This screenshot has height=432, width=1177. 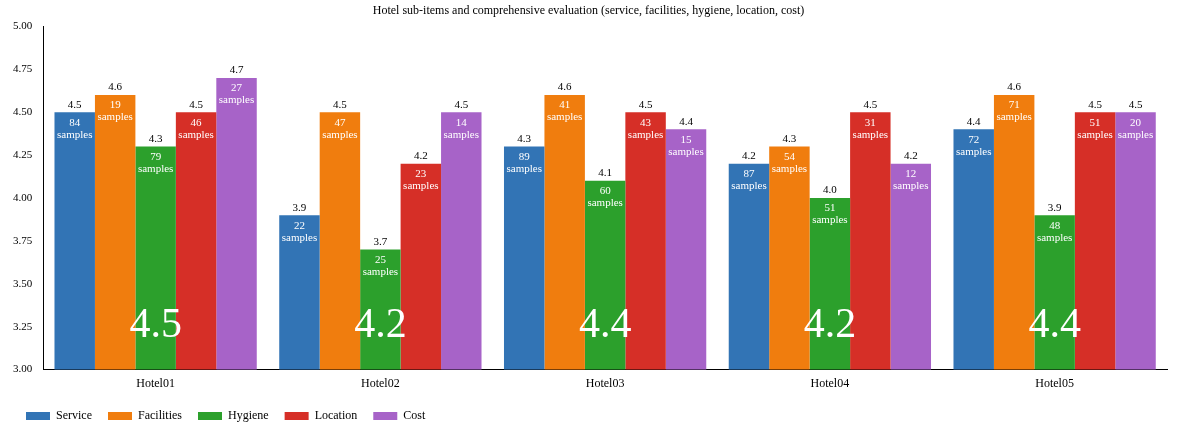 What do you see at coordinates (605, 172) in the screenshot?
I see `data-label: 4.1` at bounding box center [605, 172].